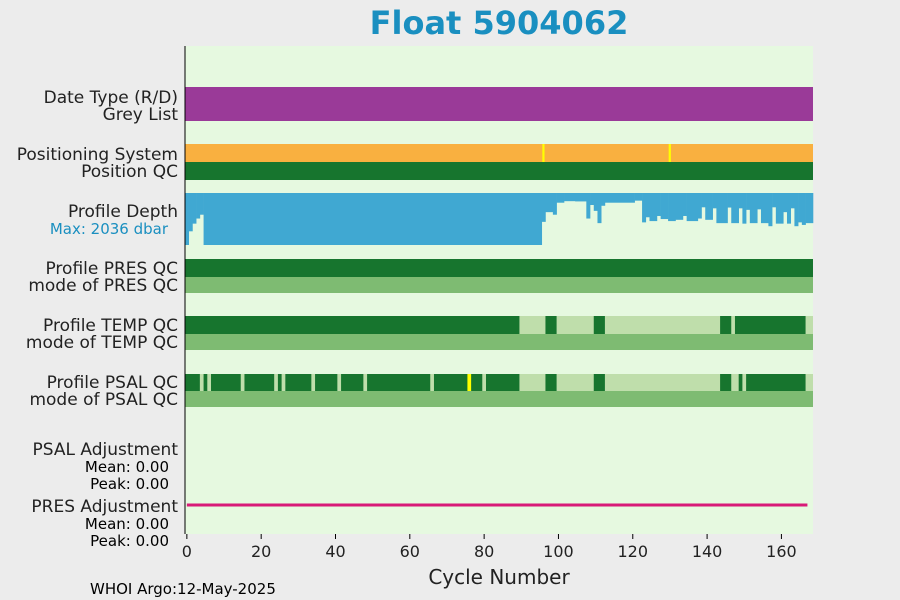 This screenshot has width=900, height=600. What do you see at coordinates (127, 467) in the screenshot?
I see `psal-mean-label: Mean: 0.00` at bounding box center [127, 467].